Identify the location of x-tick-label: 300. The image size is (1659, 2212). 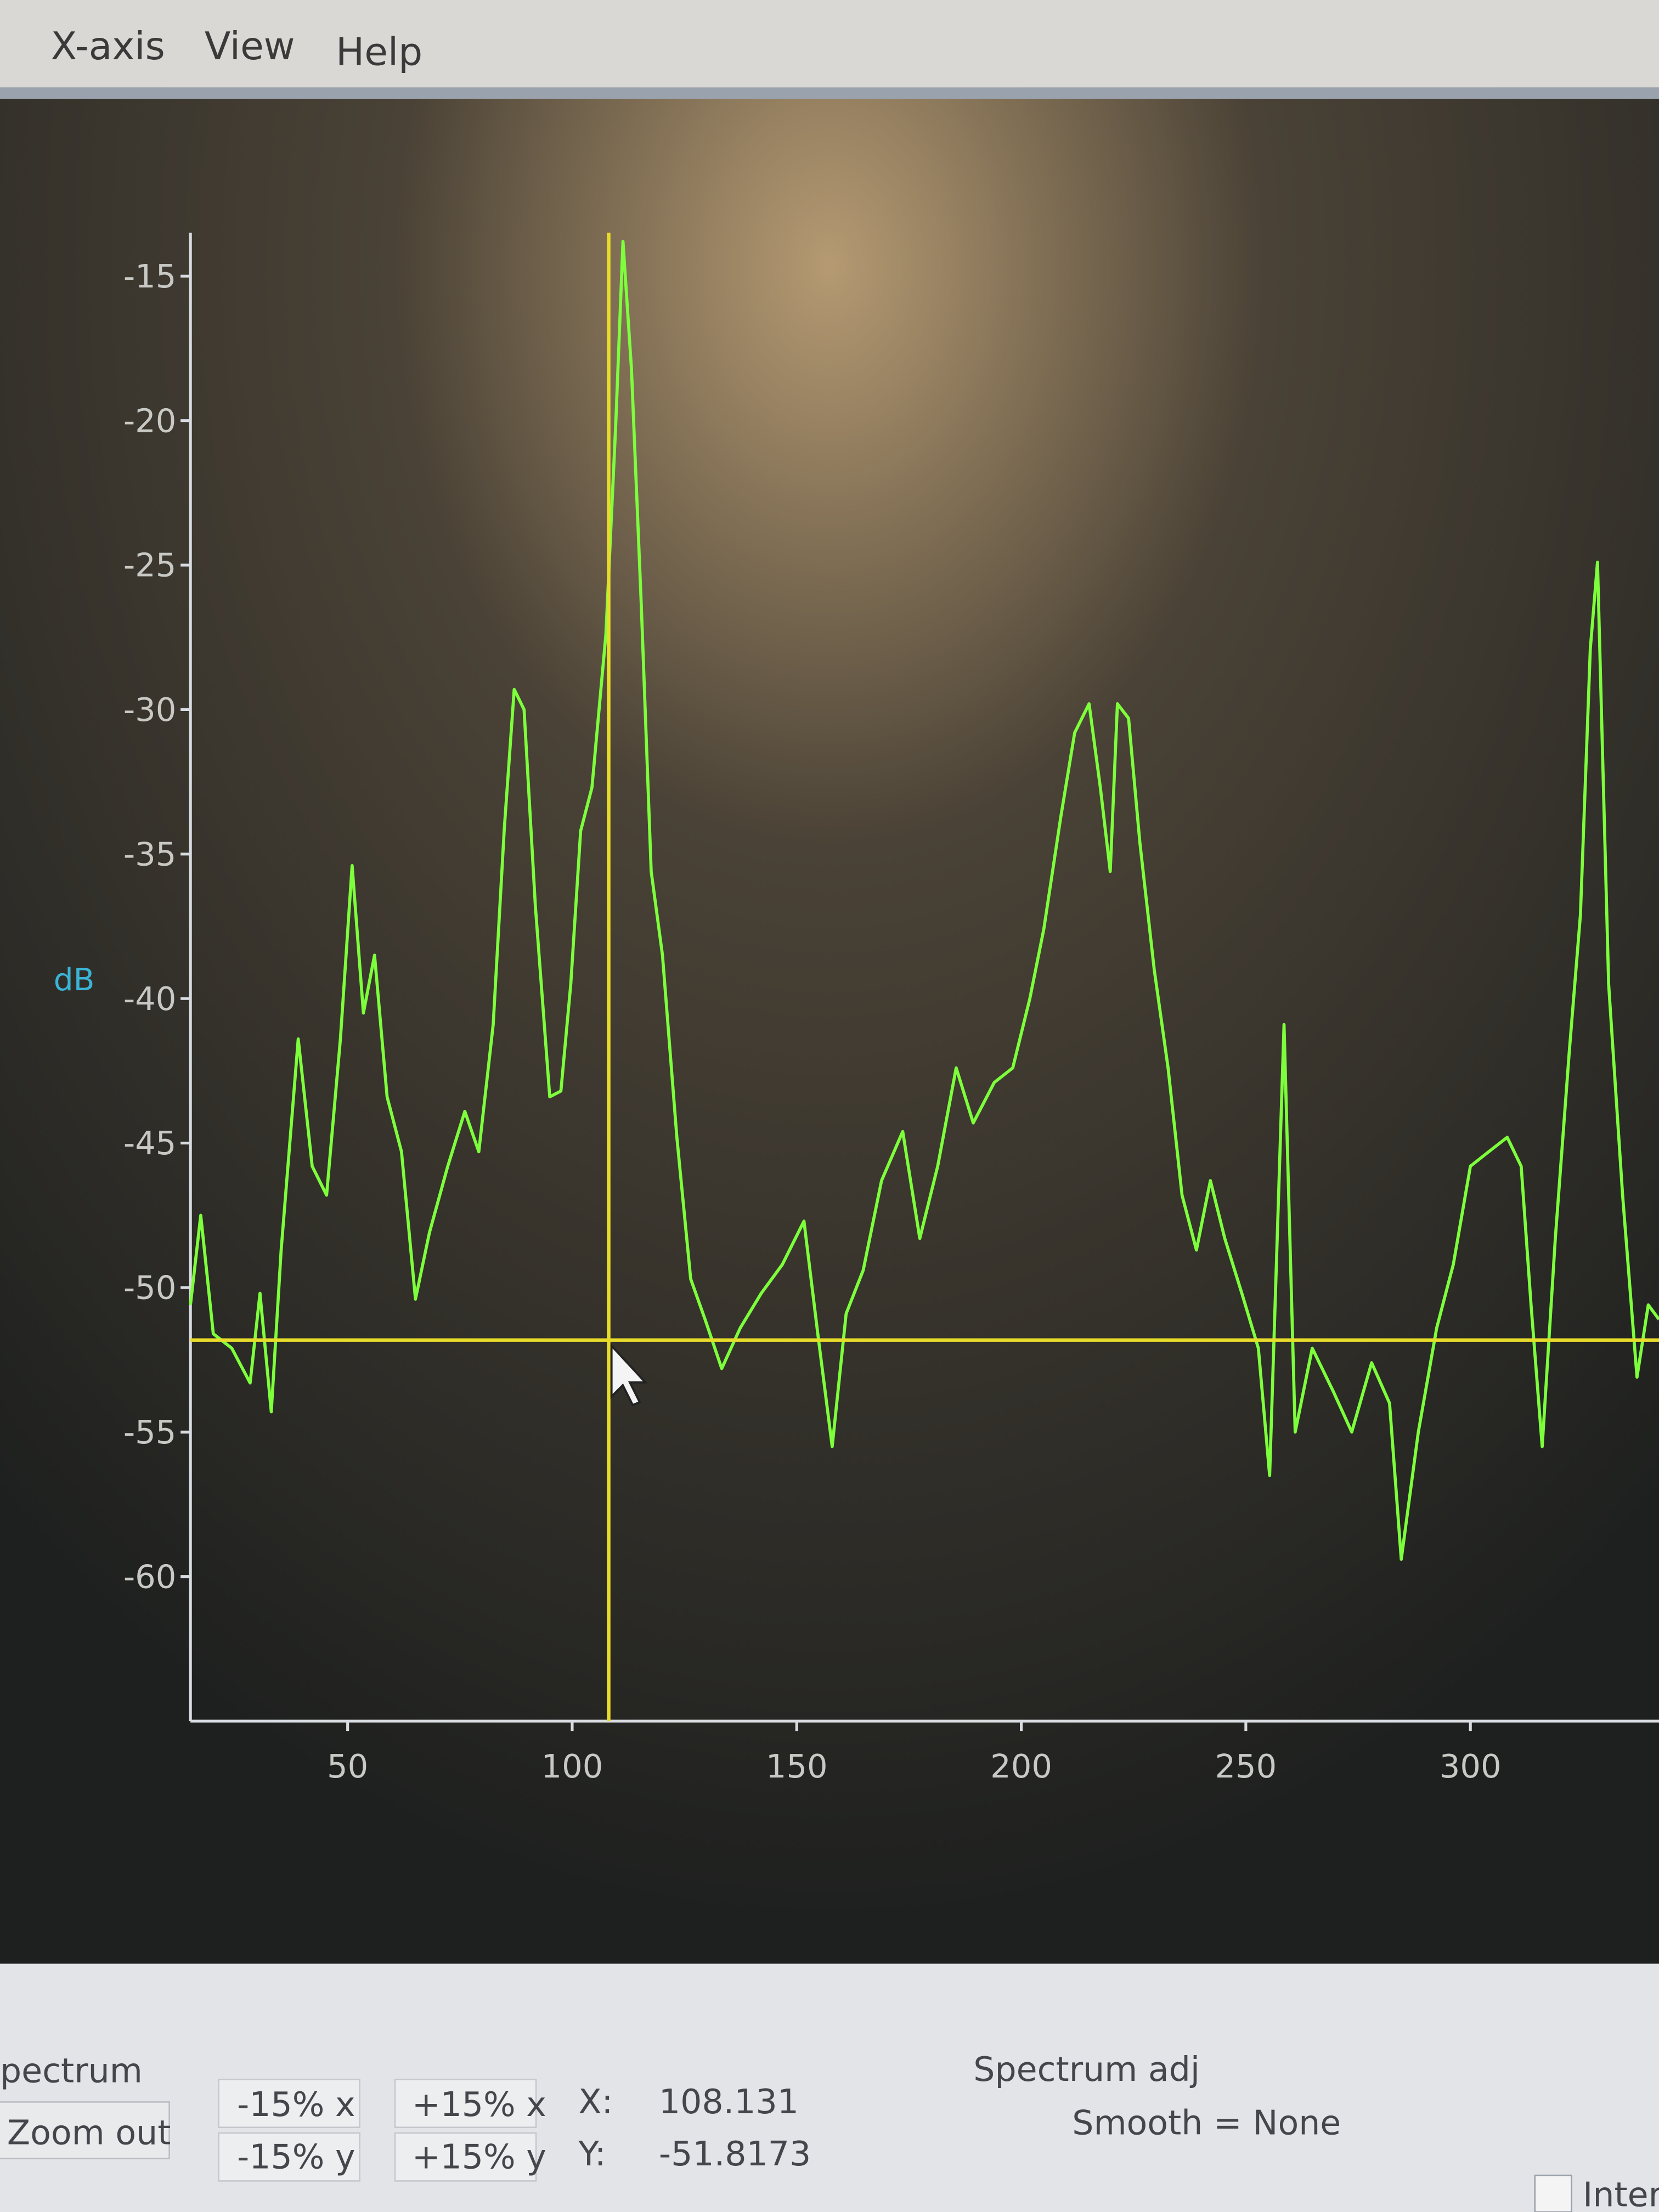
(1471, 1766).